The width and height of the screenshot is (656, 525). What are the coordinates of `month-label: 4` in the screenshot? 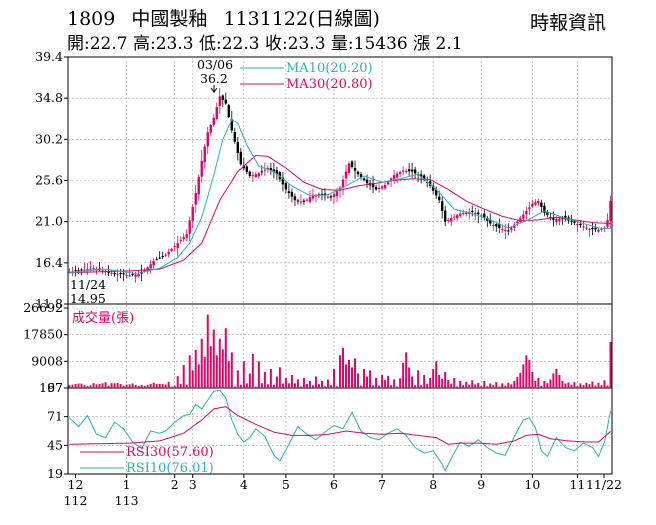 It's located at (244, 484).